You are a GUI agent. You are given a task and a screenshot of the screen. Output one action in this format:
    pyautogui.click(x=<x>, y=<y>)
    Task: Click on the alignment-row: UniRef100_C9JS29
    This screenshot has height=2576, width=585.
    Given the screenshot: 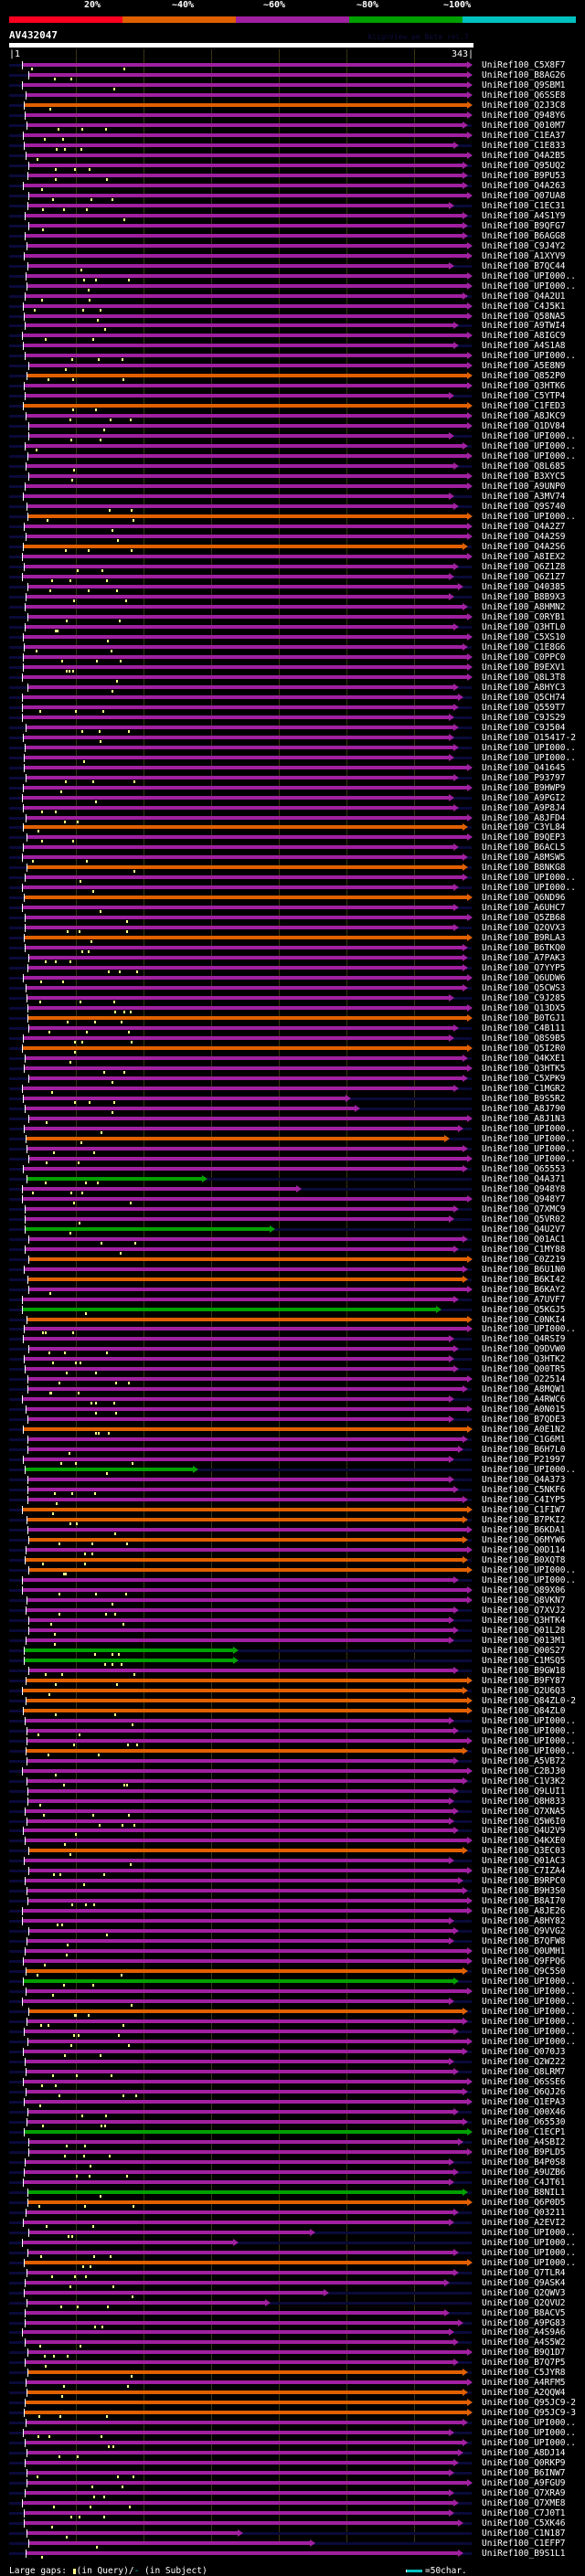 What is the action you would take?
    pyautogui.click(x=293, y=718)
    